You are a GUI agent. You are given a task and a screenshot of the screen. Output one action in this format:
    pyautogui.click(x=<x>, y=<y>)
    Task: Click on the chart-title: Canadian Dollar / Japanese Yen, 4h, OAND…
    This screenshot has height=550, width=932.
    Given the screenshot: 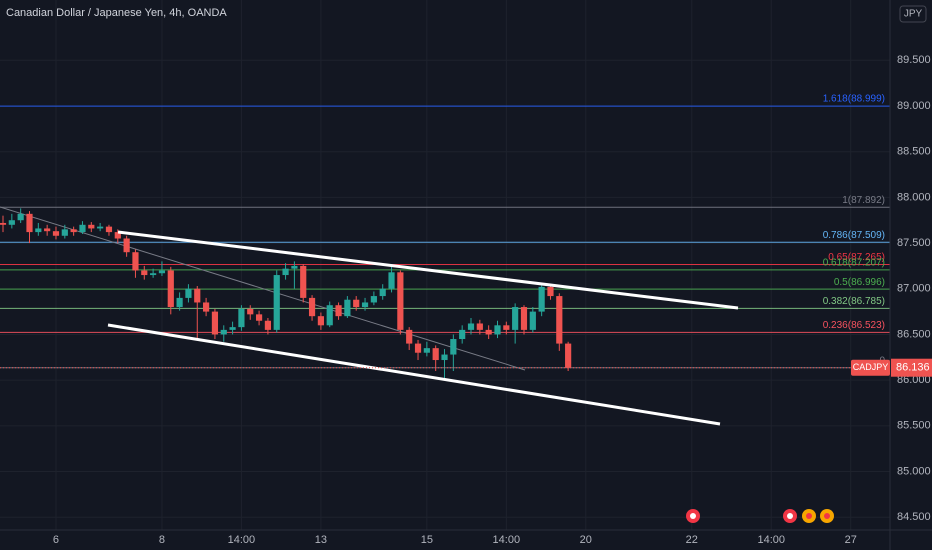 What is the action you would take?
    pyautogui.click(x=116, y=13)
    